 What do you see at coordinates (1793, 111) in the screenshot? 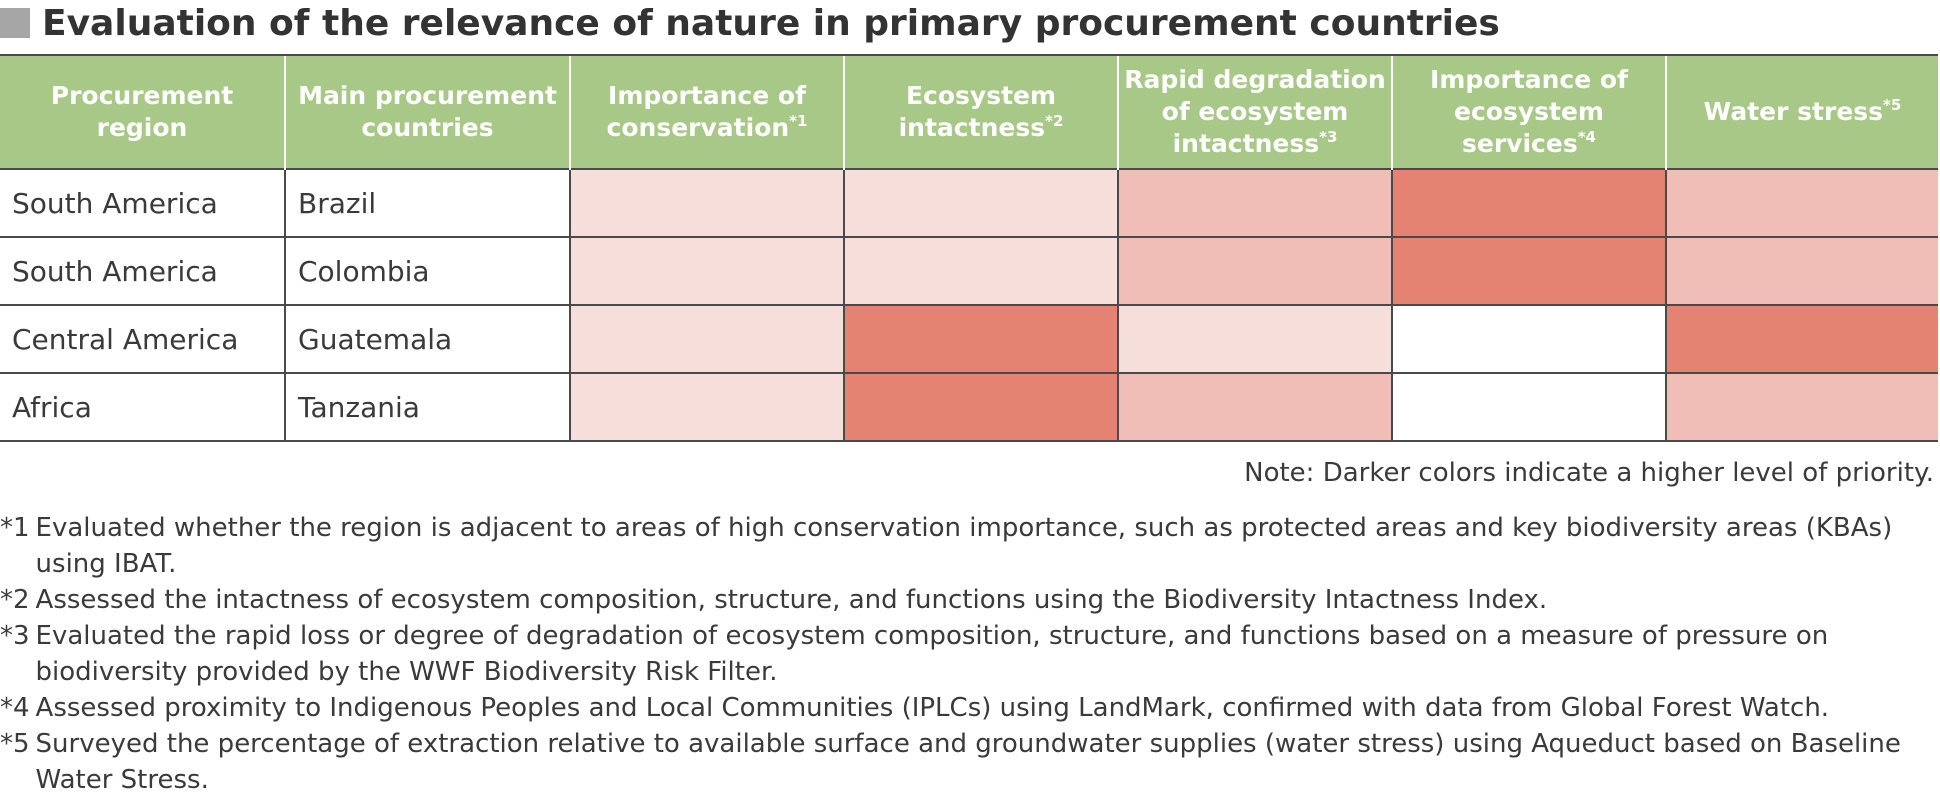
I see `col-header-label: Water stress` at bounding box center [1793, 111].